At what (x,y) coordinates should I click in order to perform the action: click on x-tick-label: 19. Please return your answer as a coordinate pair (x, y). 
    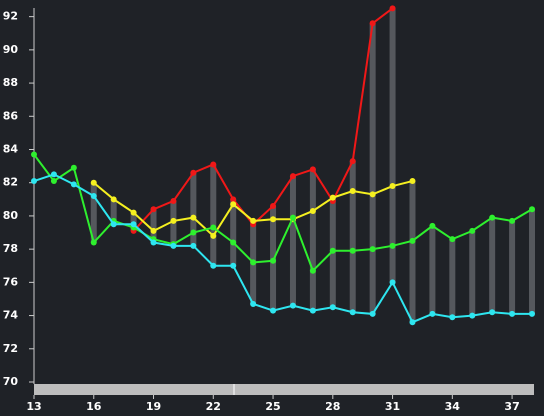
    Looking at the image, I should click on (153, 406).